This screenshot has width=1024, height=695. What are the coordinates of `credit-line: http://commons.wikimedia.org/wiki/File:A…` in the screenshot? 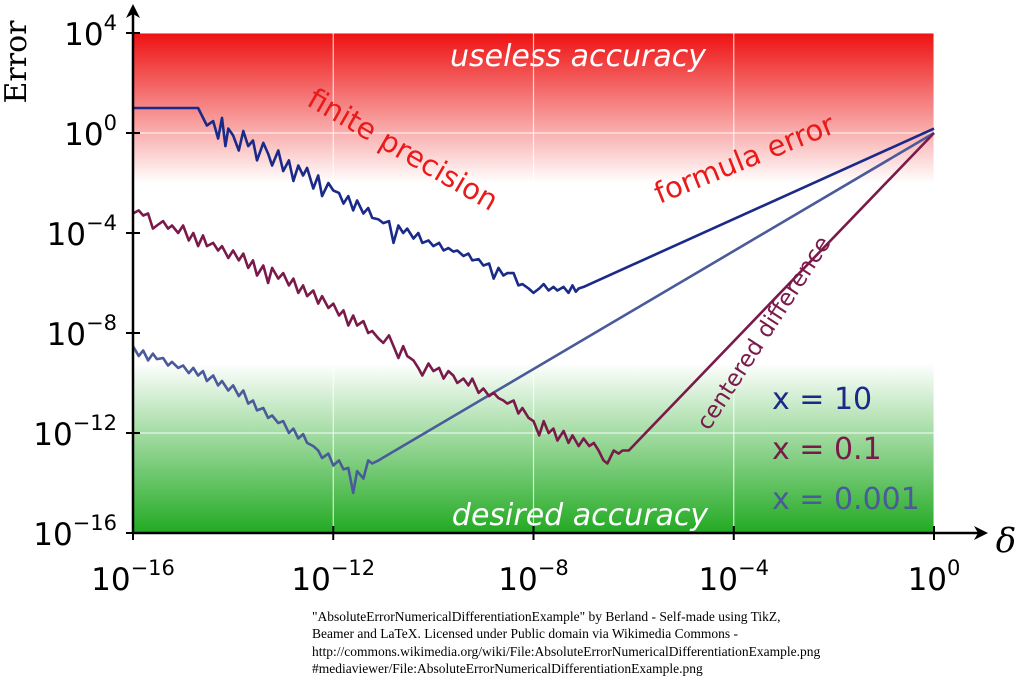 It's located at (566, 651).